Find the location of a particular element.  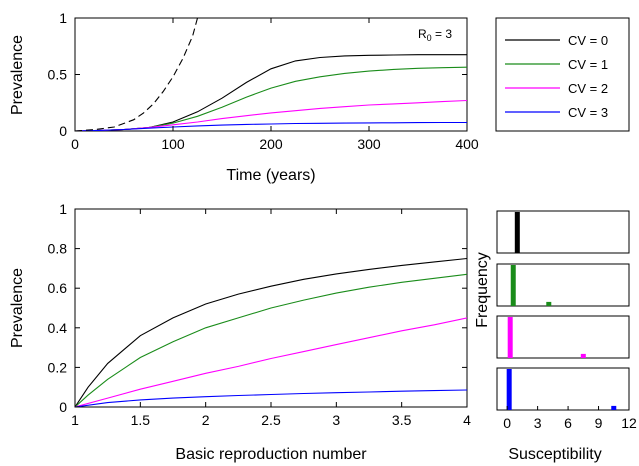

bottom-y-tick-label: 0.2 is located at coordinates (58, 367).